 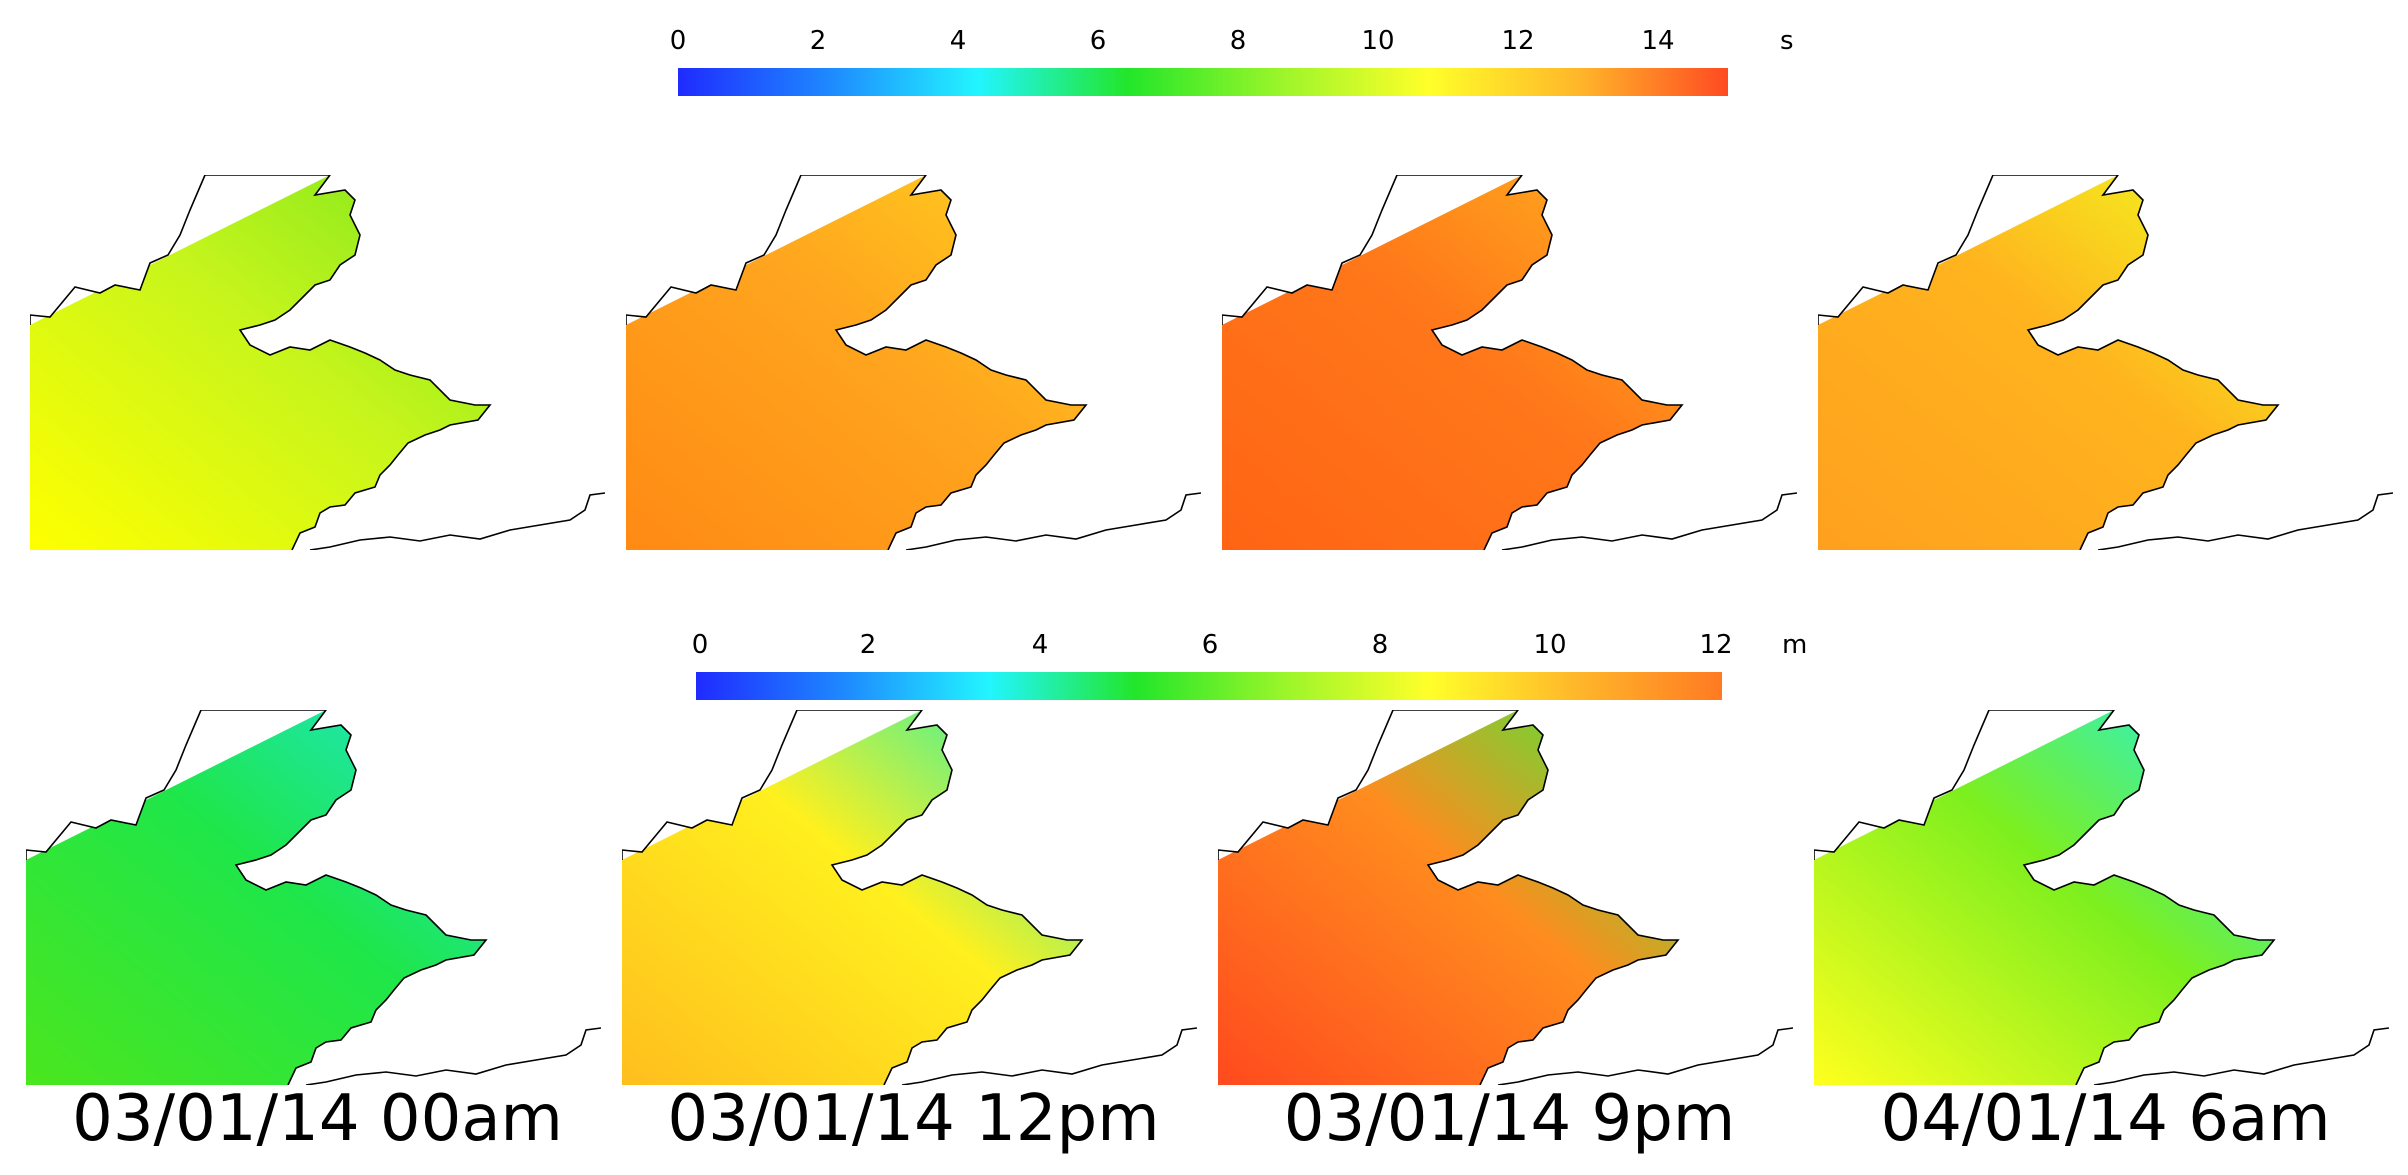 I want to click on period-tick-label: 12, so click(x=1518, y=41).